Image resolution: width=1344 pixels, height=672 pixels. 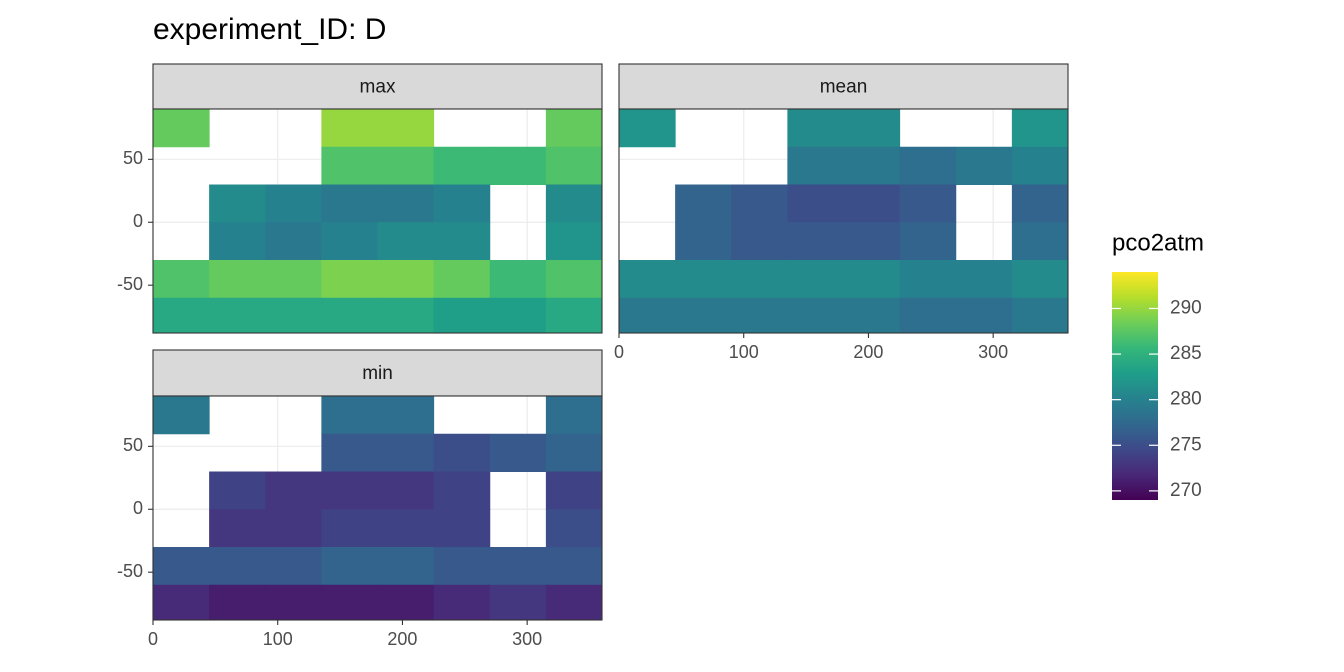 I want to click on panel-border, so click(x=843, y=221).